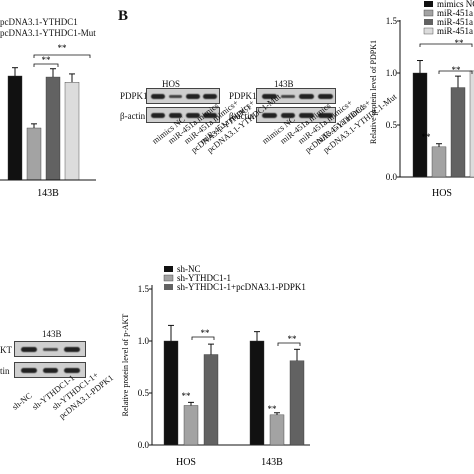 The image size is (474, 474). What do you see at coordinates (241, 287) in the screenshot?
I see `legend-entry: sh-YTHDC1-1+pcDNA3.1-PDPK1` at bounding box center [241, 287].